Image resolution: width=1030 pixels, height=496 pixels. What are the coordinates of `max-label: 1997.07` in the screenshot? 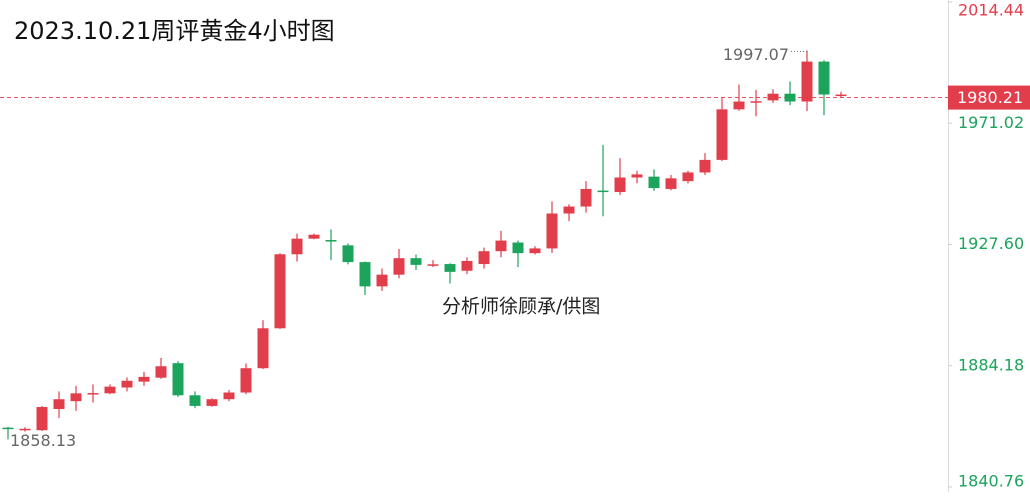 It's located at (756, 54).